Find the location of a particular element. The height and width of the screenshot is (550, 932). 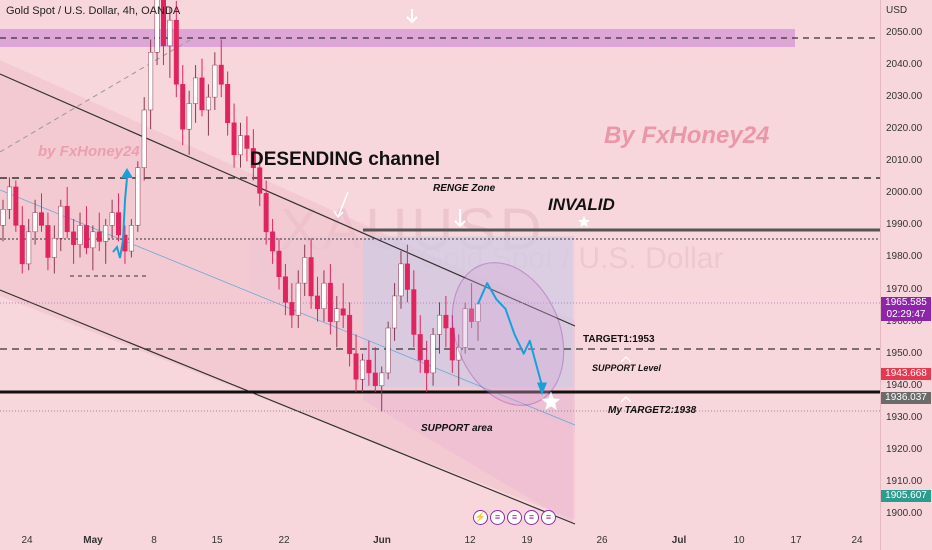

lightning-icon: ⚡ is located at coordinates (480, 517).